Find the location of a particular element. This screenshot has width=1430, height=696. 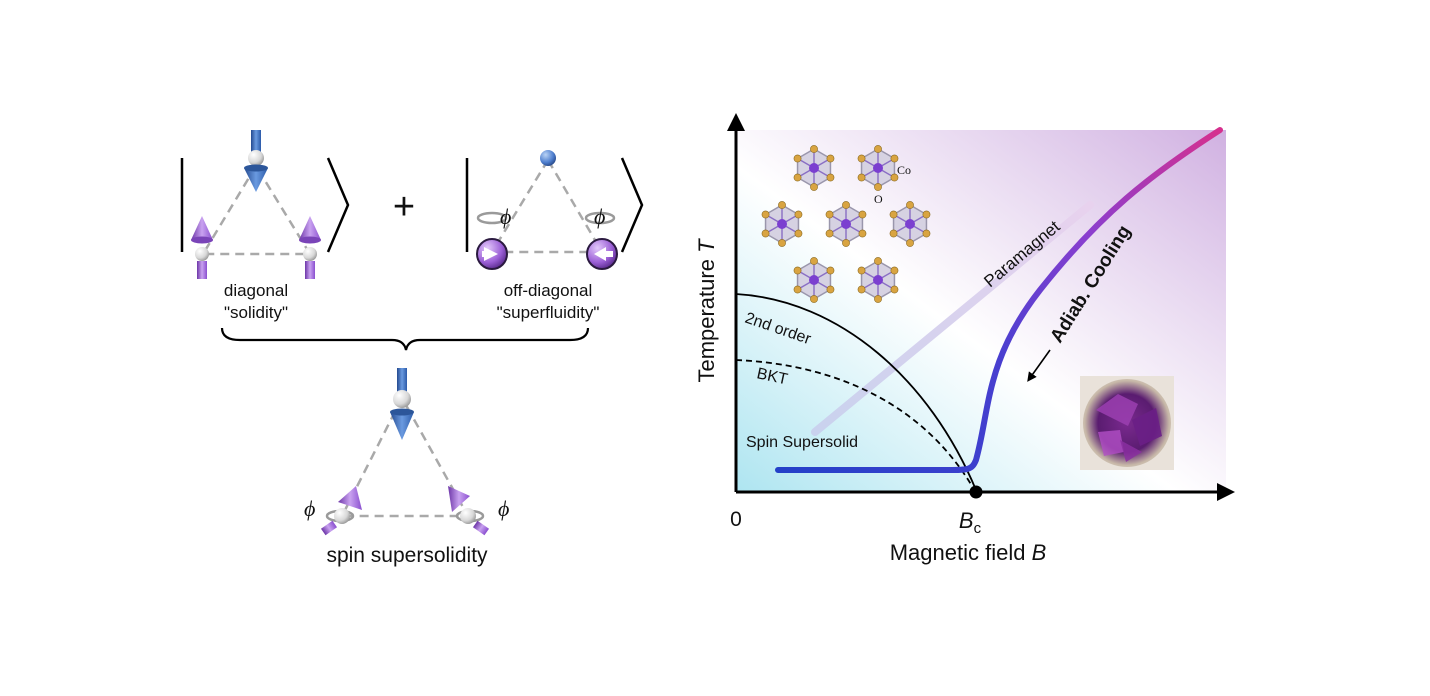

x-axis-var: B is located at coordinates (1039, 552).